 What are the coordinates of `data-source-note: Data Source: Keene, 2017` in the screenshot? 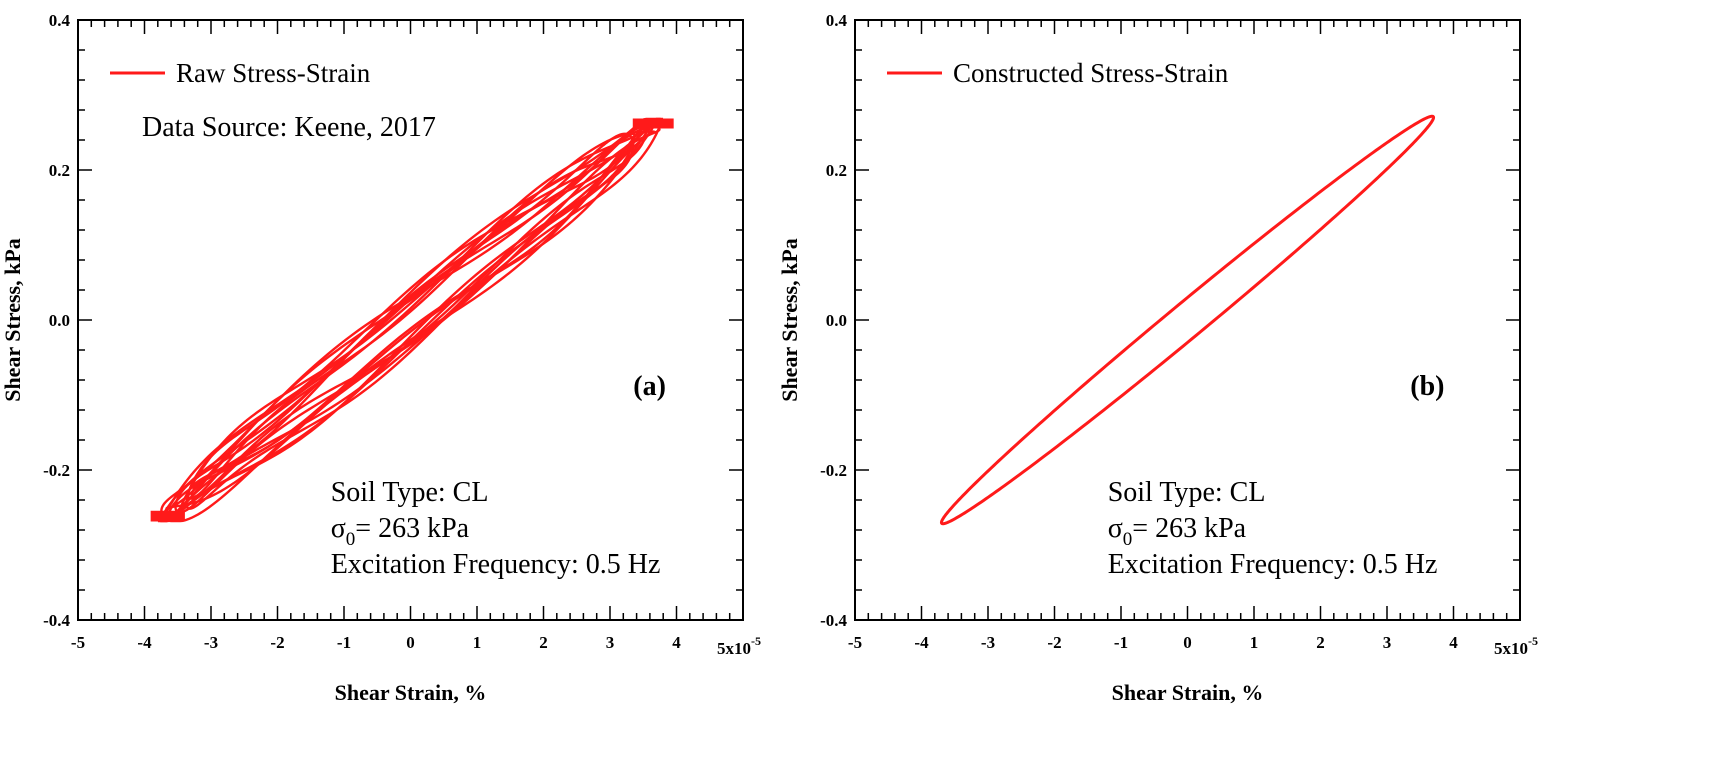 It's located at (289, 127).